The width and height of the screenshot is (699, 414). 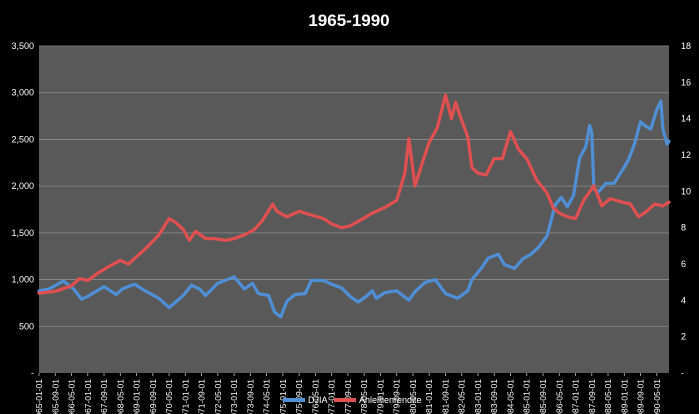 What do you see at coordinates (250, 396) in the screenshot?
I see `x-axis-tick-label: 1973-09-01` at bounding box center [250, 396].